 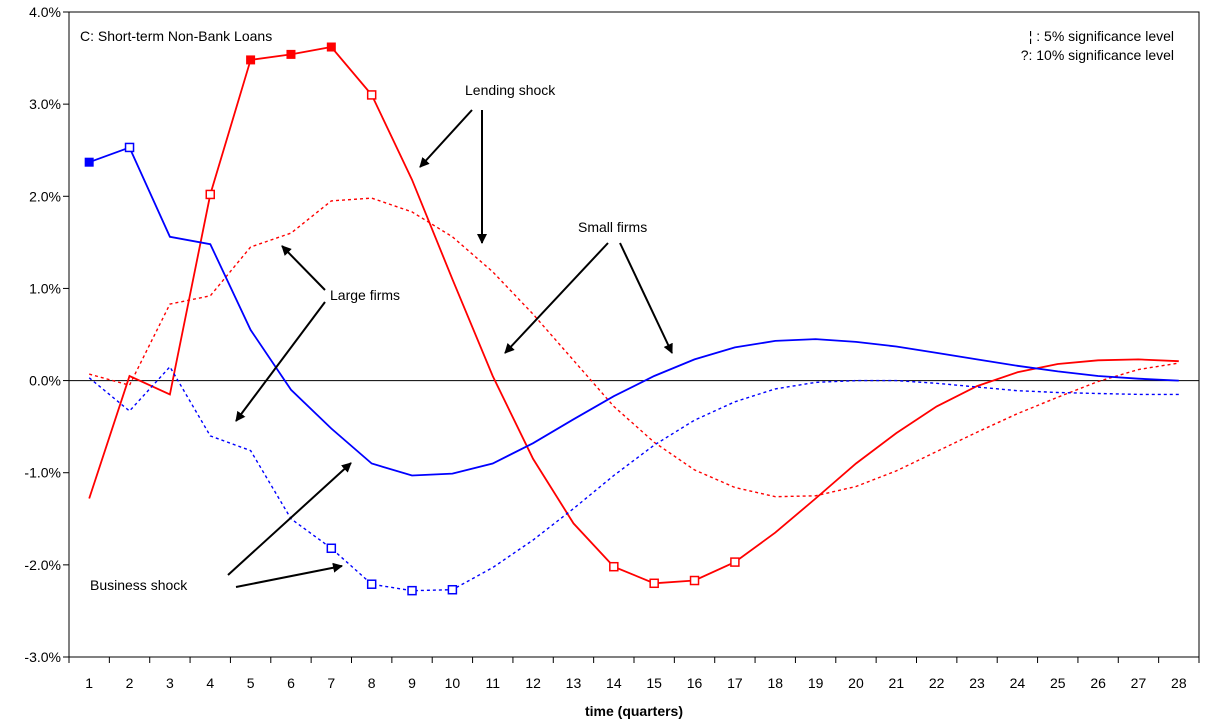 I want to click on x-tick-label: 28, so click(x=1179, y=683).